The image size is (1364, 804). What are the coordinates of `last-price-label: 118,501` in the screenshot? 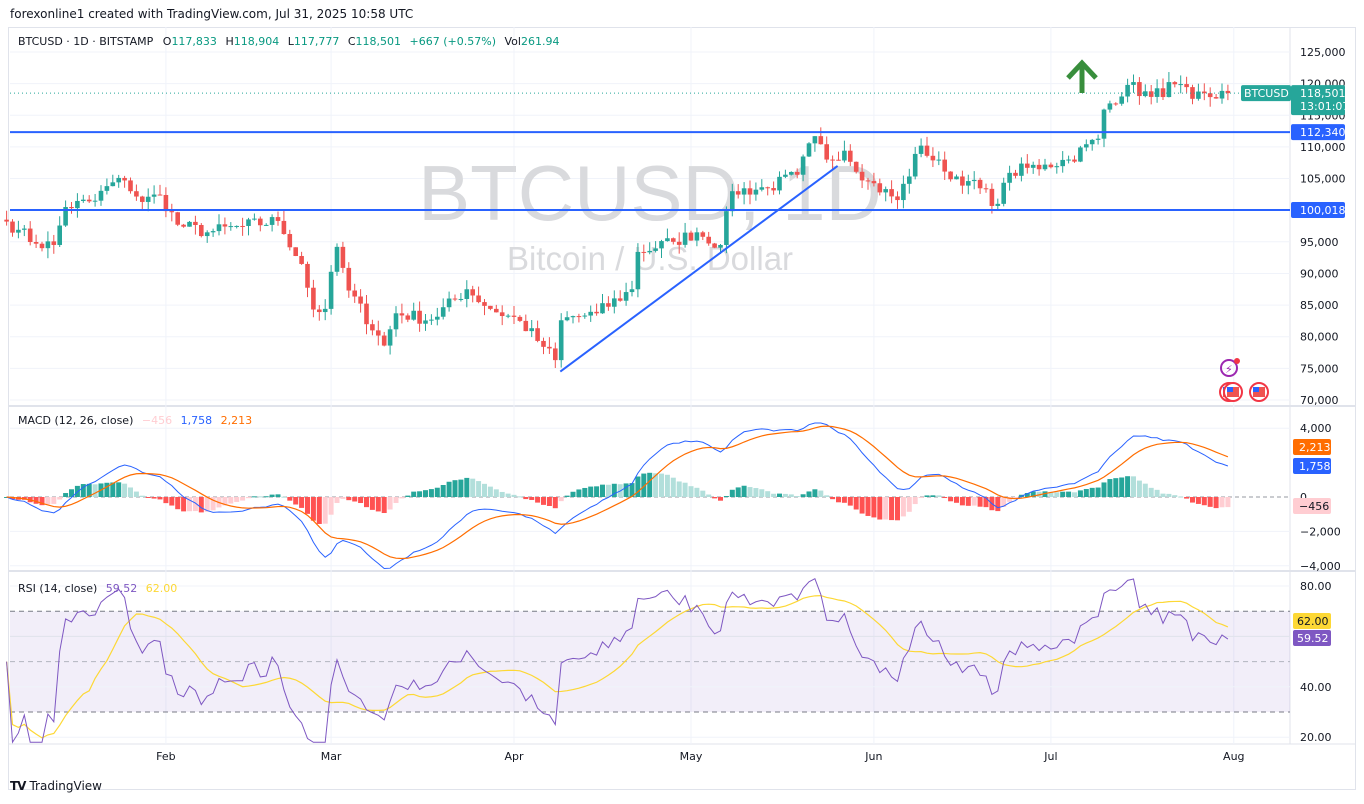 It's located at (1323, 93).